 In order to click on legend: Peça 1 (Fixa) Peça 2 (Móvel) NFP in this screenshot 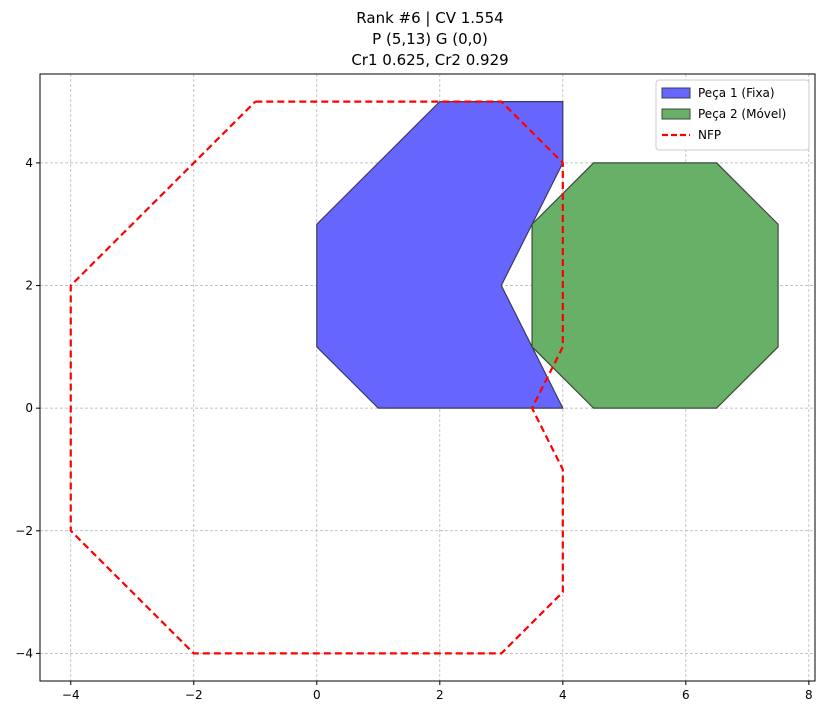, I will do `click(732, 115)`.